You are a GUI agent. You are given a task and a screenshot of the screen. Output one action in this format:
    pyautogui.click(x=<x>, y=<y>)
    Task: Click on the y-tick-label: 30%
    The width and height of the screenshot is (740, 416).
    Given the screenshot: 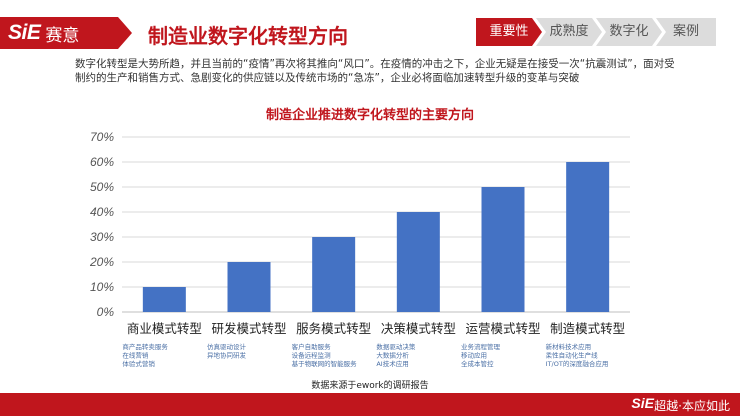 What is the action you would take?
    pyautogui.click(x=102, y=237)
    